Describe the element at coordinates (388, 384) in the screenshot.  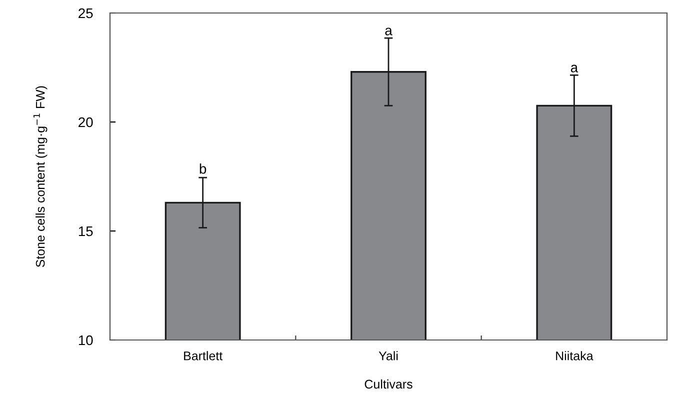
I see `x-axis-title: Cultivars` at that location.